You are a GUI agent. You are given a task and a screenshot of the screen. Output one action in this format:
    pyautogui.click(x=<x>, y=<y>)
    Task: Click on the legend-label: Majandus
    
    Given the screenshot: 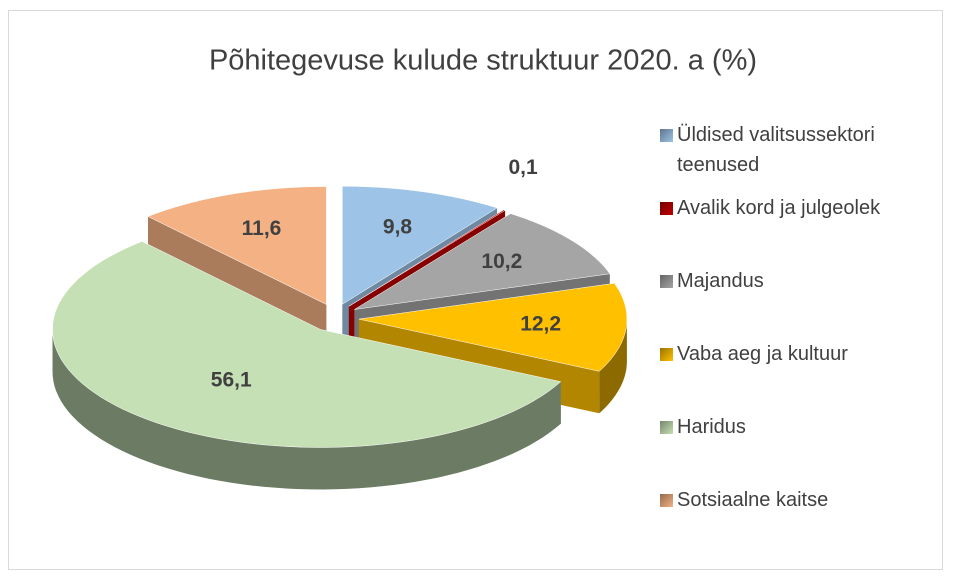 What is the action you would take?
    pyautogui.click(x=720, y=281)
    